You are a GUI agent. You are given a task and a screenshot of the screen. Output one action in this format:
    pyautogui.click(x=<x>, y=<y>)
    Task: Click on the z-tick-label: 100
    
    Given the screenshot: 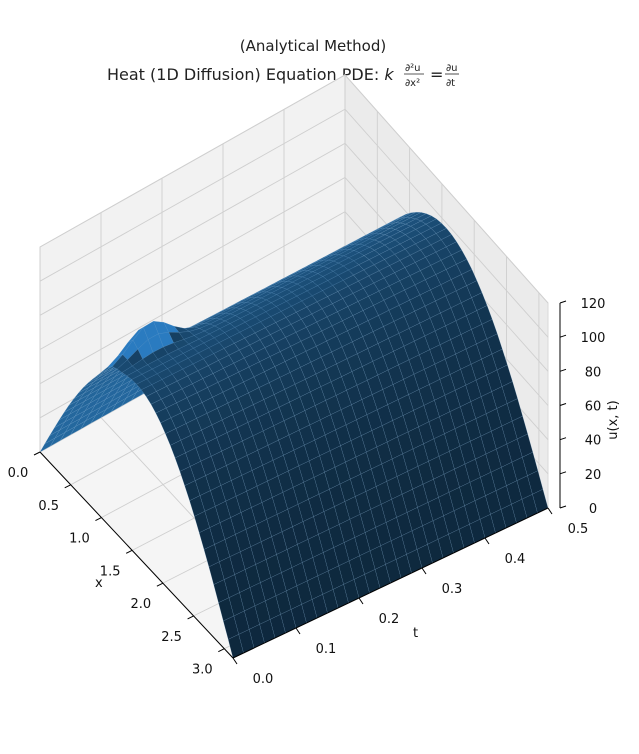 What is the action you would take?
    pyautogui.click(x=593, y=338)
    